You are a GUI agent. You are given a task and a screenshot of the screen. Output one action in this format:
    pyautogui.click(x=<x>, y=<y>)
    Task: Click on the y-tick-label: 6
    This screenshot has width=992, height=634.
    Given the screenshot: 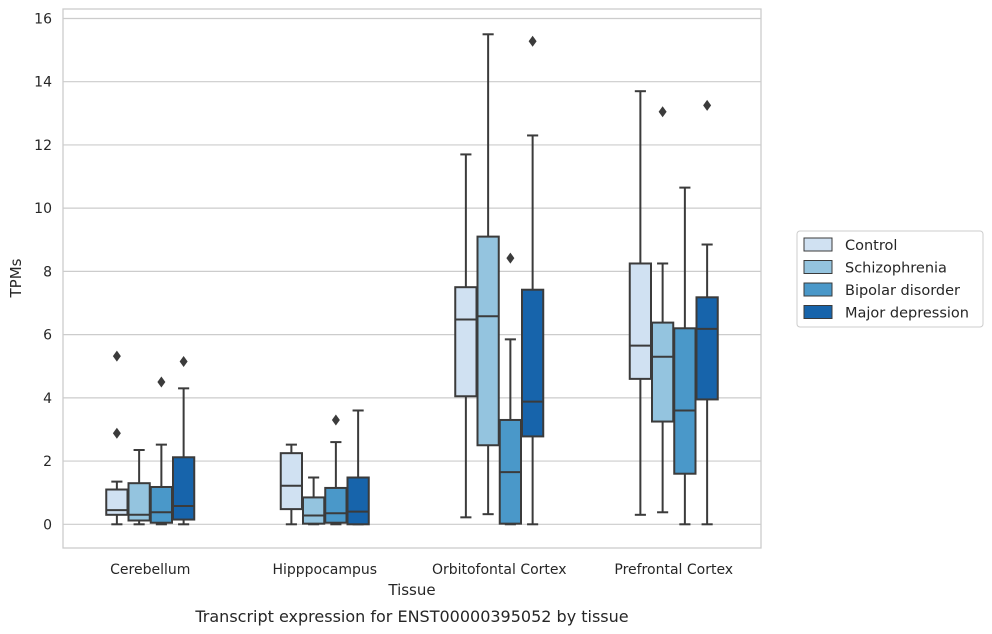 What is the action you would take?
    pyautogui.click(x=47, y=336)
    